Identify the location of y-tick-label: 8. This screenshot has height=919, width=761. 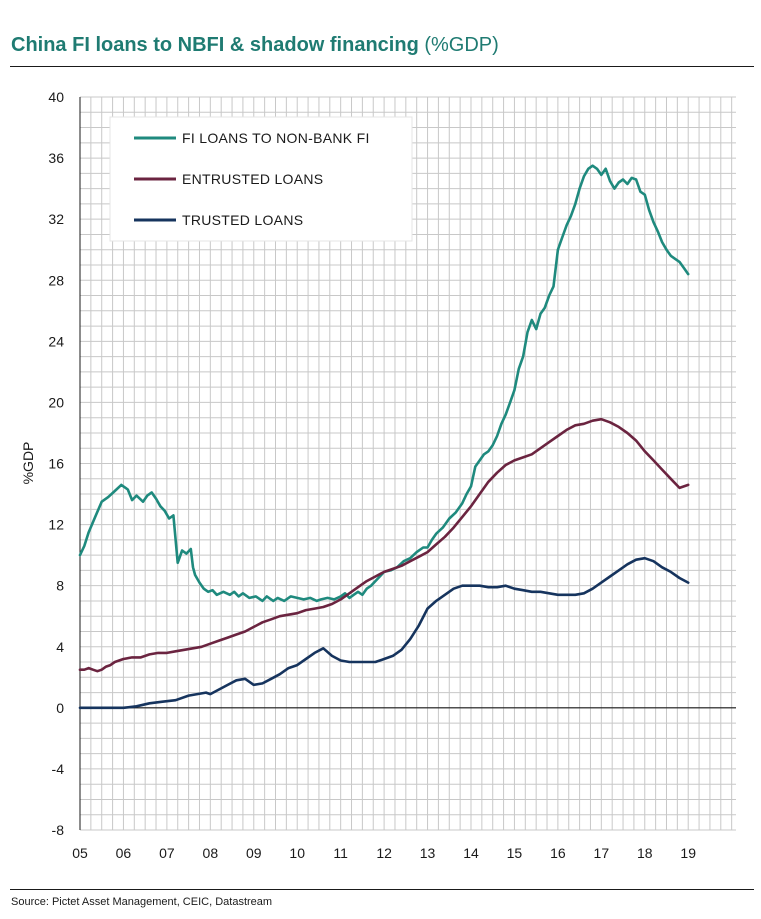
(60, 586).